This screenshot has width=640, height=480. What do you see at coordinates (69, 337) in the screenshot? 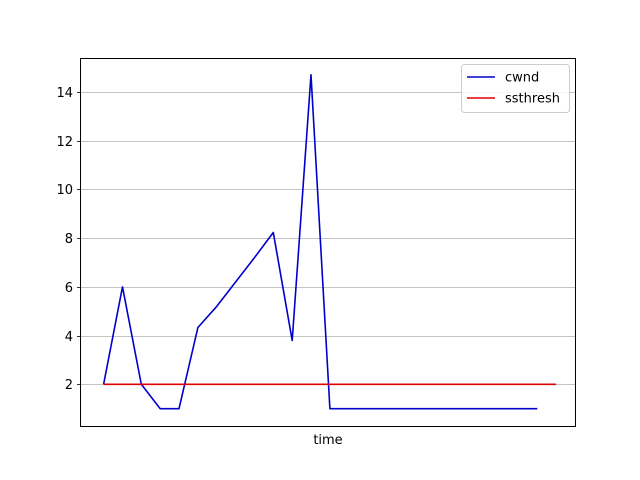
I see `y-tick-label: 4` at bounding box center [69, 337].